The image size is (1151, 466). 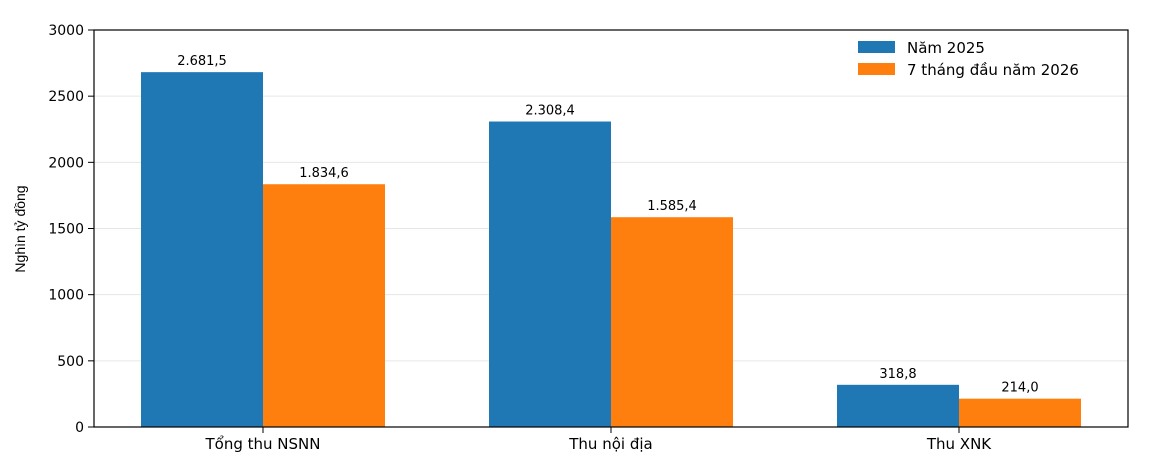 I want to click on y-tick-label: 500, so click(x=70, y=362).